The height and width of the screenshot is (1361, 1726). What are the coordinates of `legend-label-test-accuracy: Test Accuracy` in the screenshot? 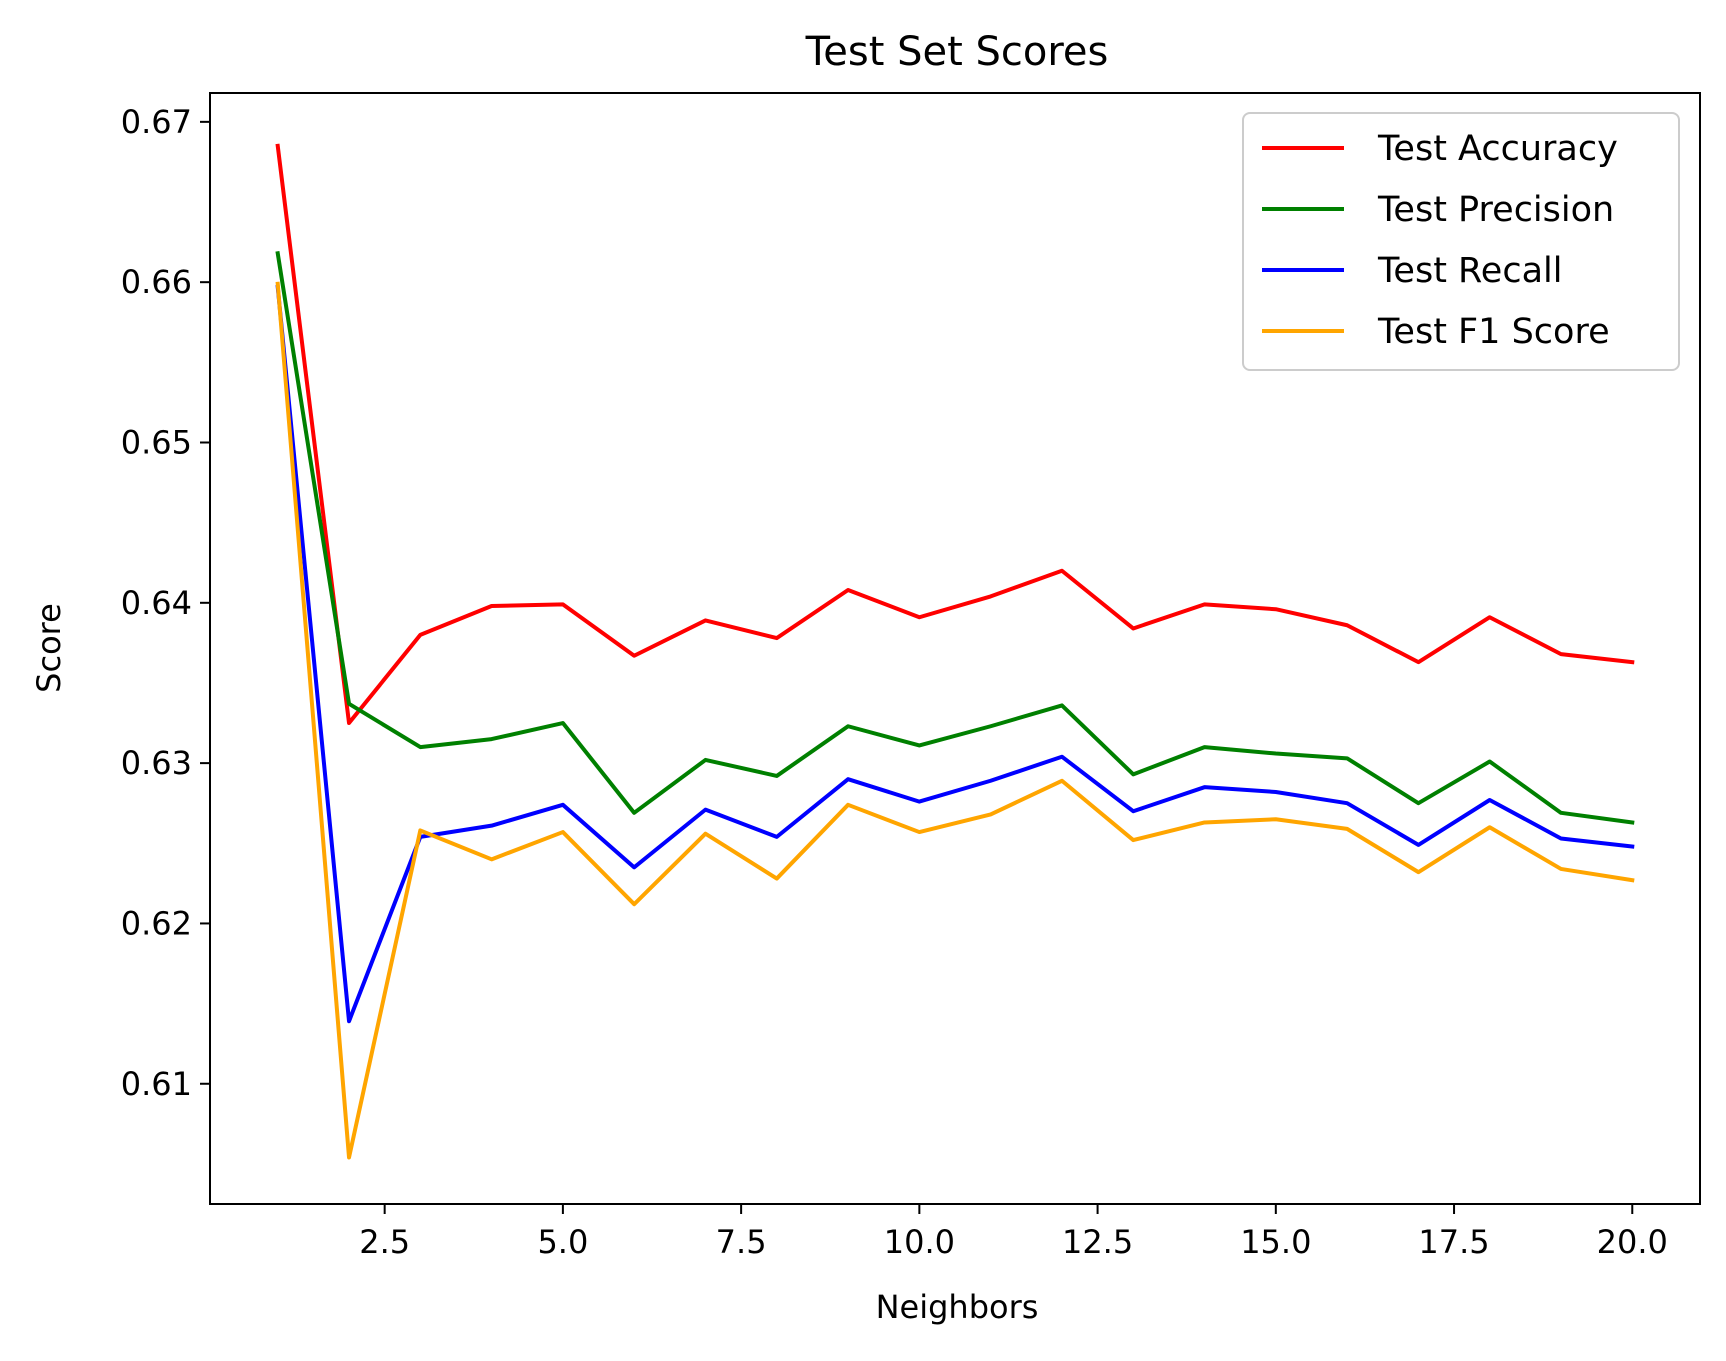 It's located at (1497, 149).